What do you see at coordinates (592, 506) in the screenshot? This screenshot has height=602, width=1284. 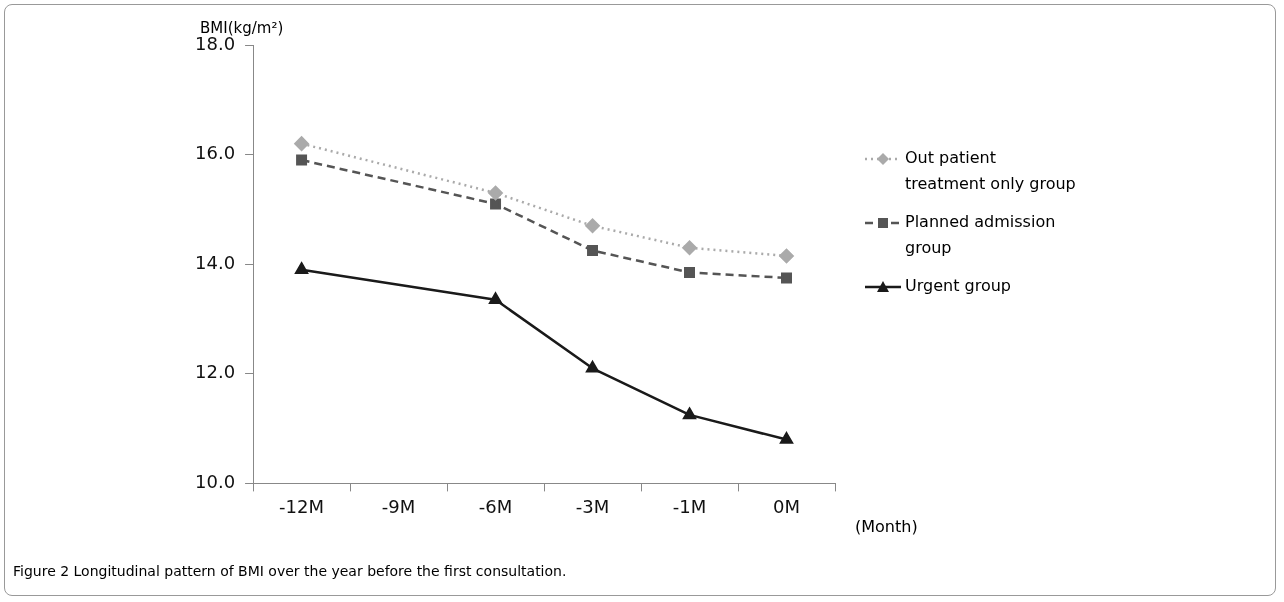 I see `x-tick-label: -3M` at bounding box center [592, 506].